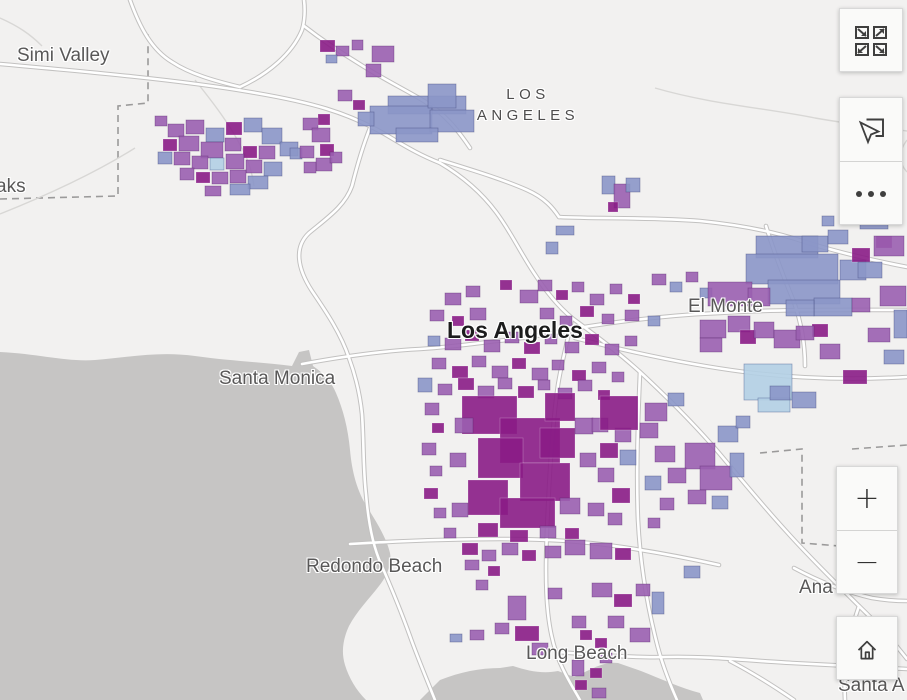  I want to click on expand-tiles-button, so click(871, 40).